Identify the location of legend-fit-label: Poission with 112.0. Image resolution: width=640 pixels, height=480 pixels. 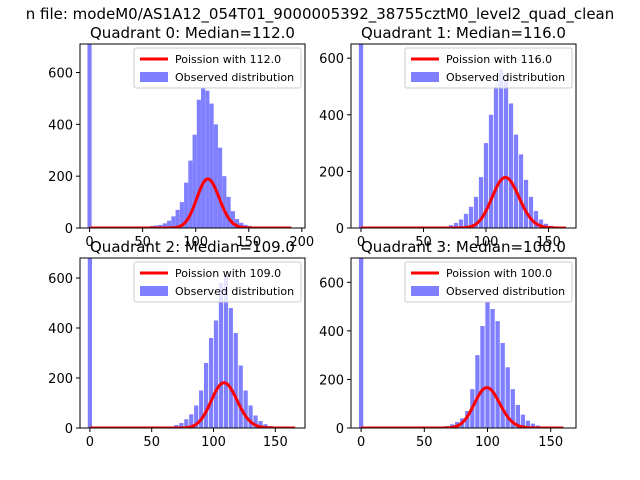
(228, 59).